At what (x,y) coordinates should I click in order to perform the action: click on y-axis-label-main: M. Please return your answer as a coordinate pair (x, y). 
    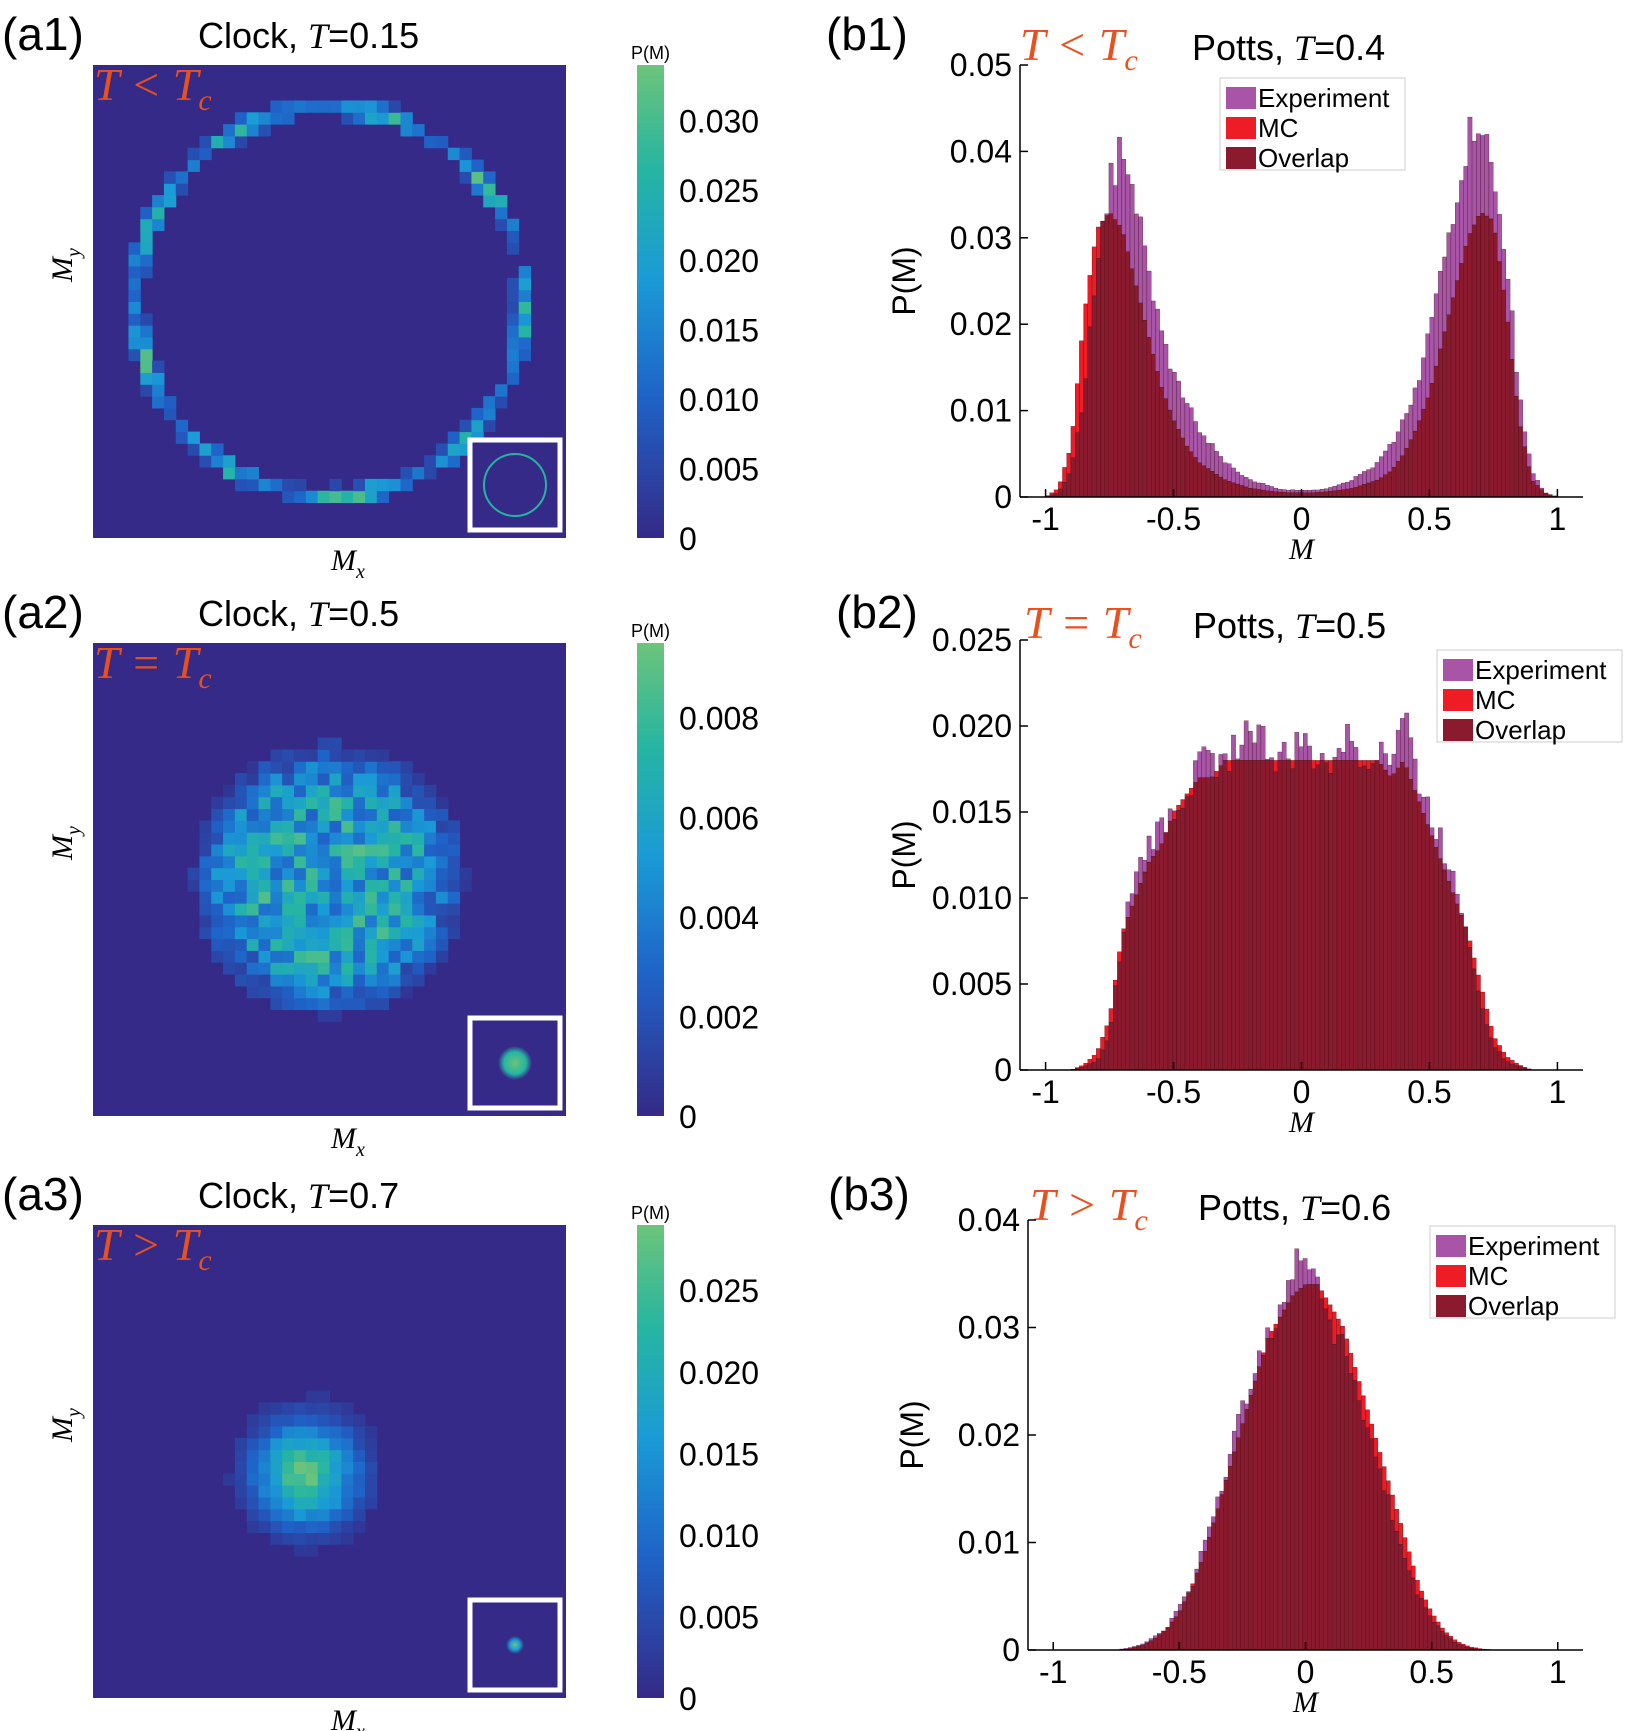
    Looking at the image, I should click on (62, 1429).